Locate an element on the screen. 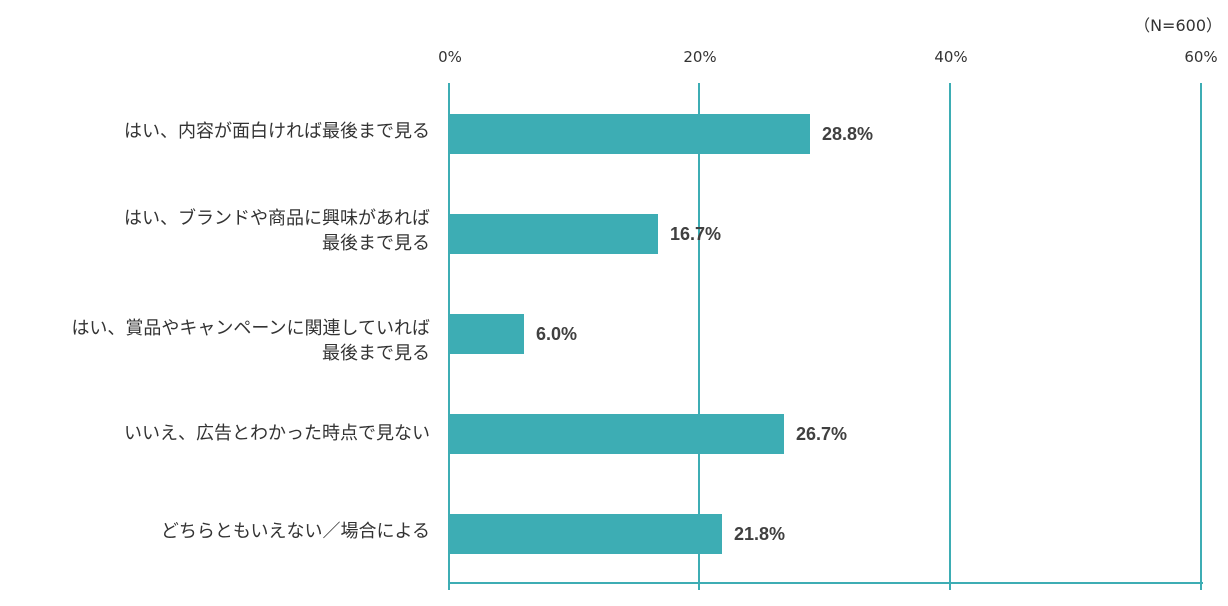 This screenshot has width=1228, height=606. x-axis-line is located at coordinates (826, 583).